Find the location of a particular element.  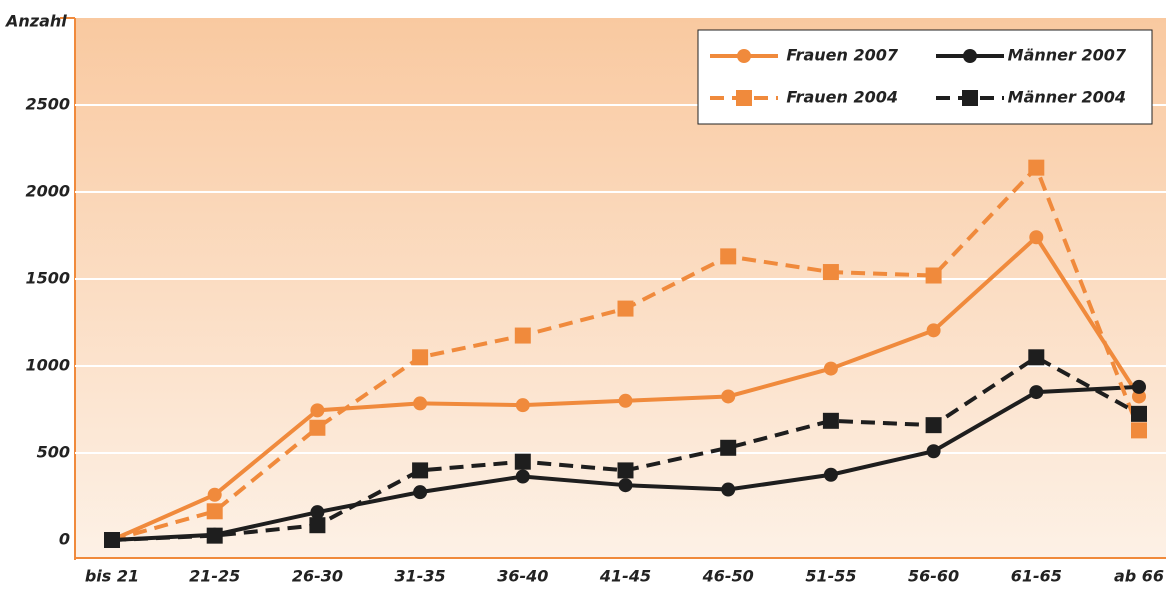

x-tick-label: 56-60 is located at coordinates (933, 576).